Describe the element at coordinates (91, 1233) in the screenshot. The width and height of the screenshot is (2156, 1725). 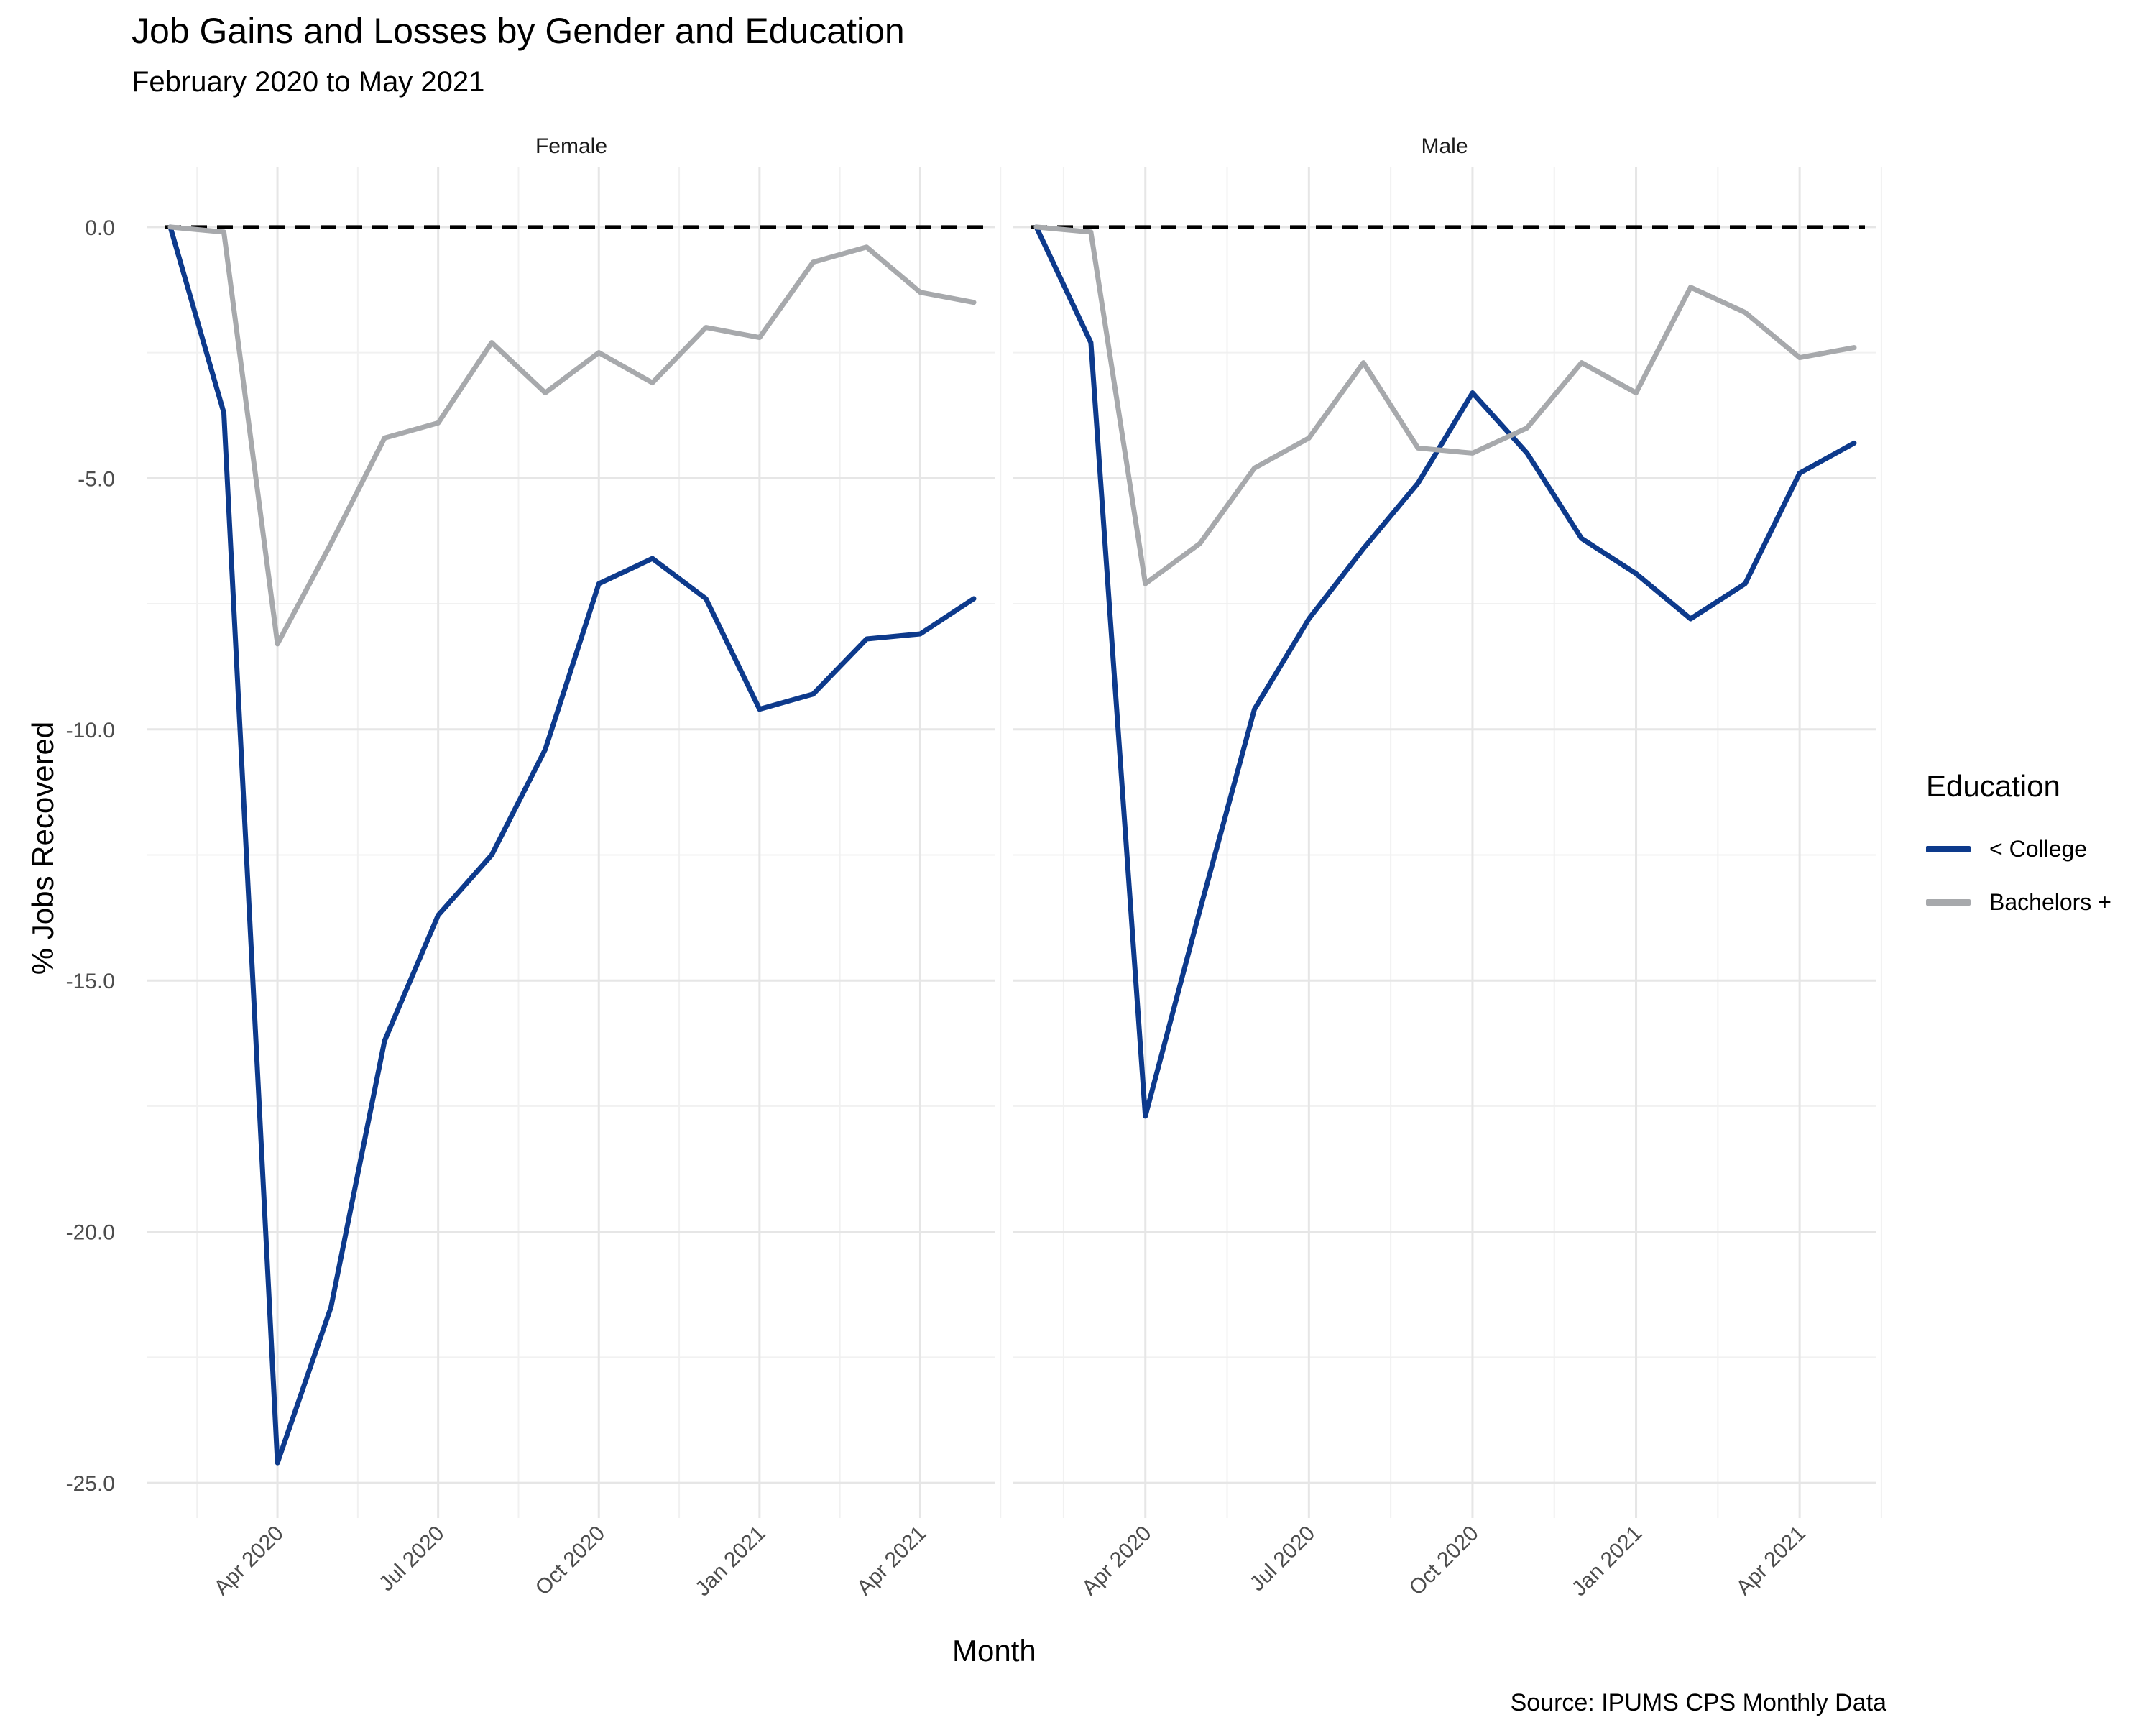
I see `y-tick-label: -20.0` at that location.